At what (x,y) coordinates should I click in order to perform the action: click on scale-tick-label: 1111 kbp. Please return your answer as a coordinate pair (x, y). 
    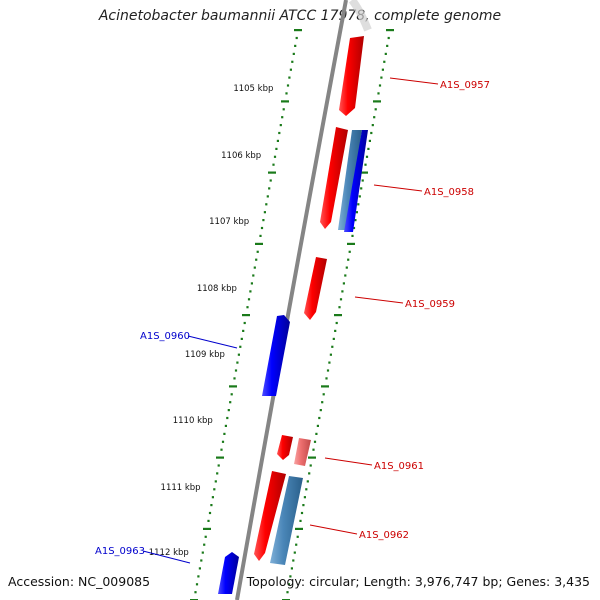
    Looking at the image, I should click on (181, 488).